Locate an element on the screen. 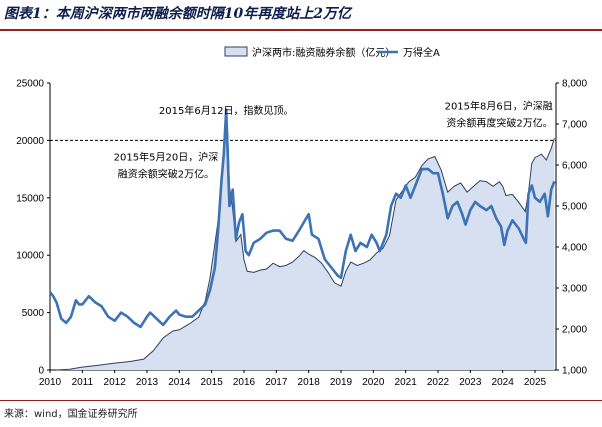 This screenshot has width=602, height=427. x-tick-label: 2017 is located at coordinates (276, 382).